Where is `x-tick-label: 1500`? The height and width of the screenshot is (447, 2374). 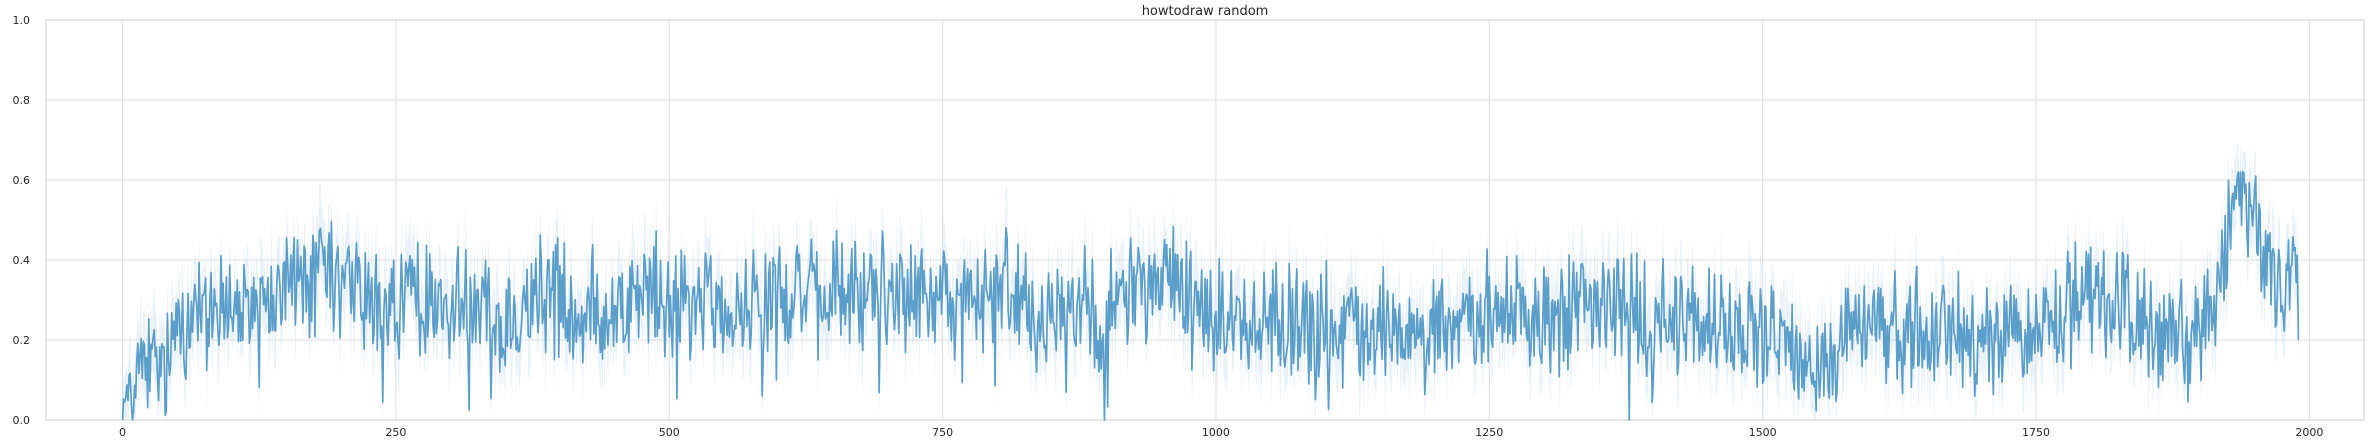
x-tick-label: 1500 is located at coordinates (1763, 432).